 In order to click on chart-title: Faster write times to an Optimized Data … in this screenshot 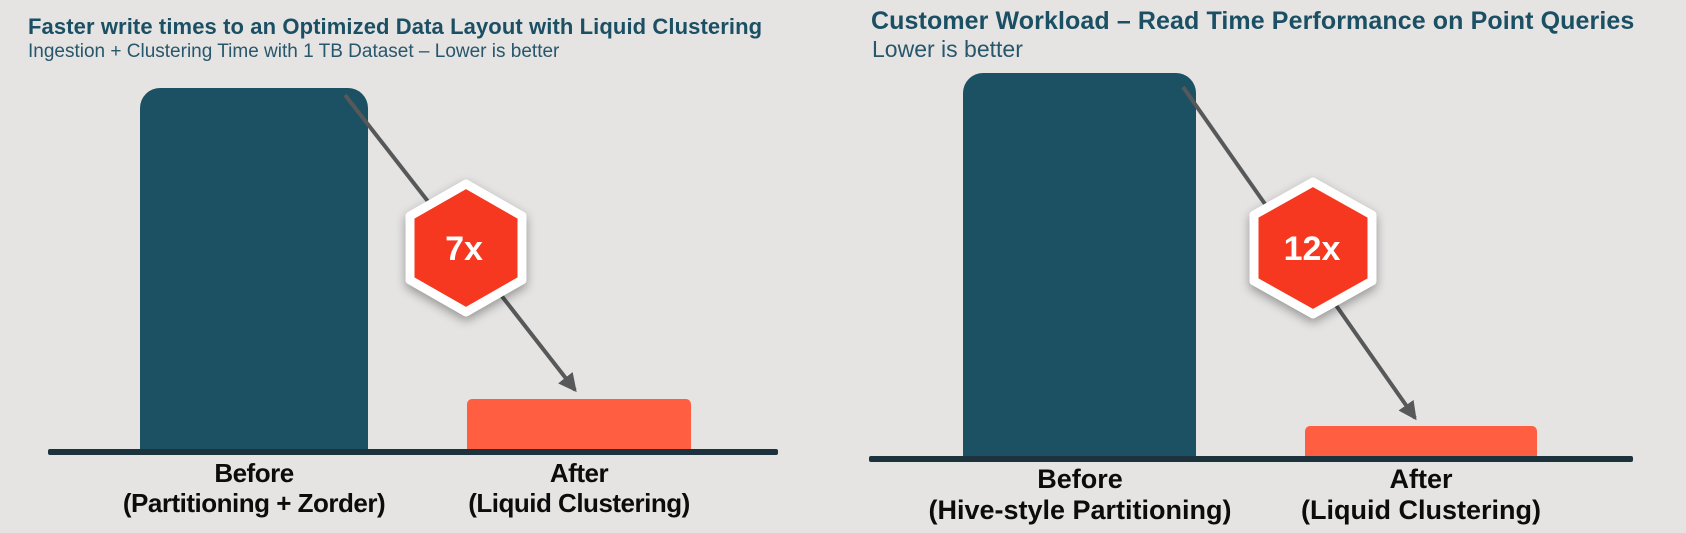, I will do `click(395, 26)`.